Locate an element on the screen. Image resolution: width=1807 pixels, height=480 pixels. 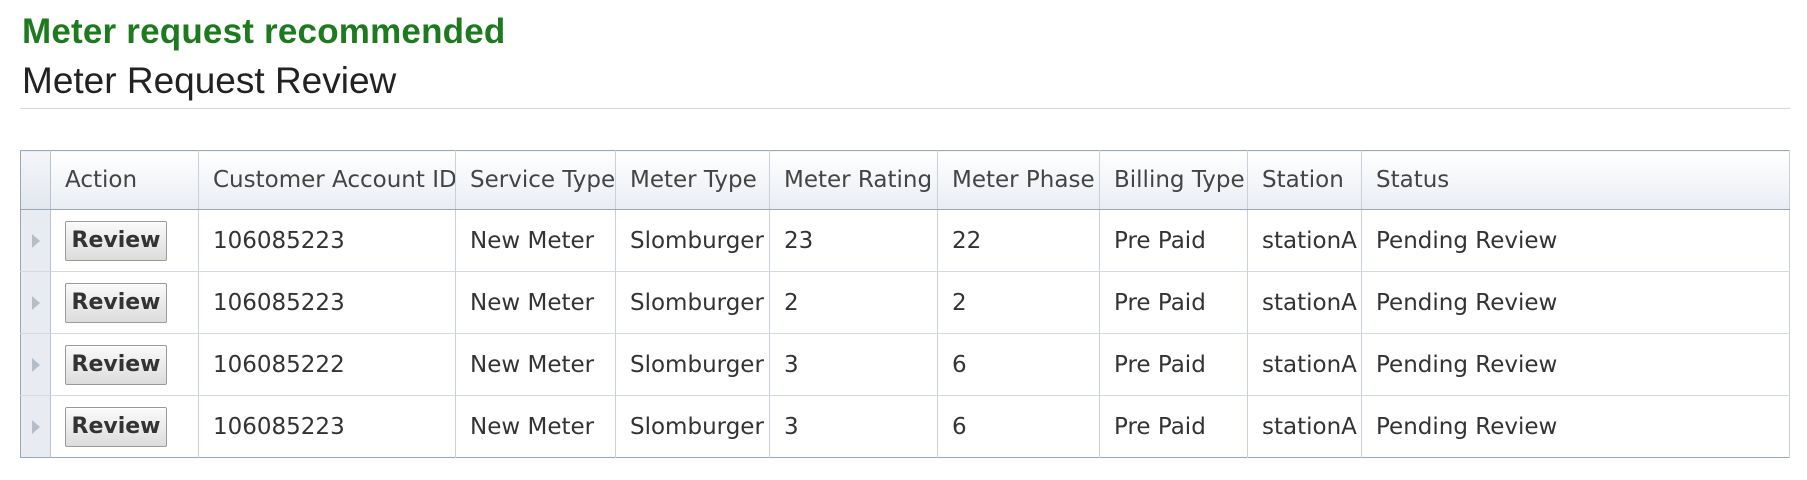
title-divider is located at coordinates (905, 108).